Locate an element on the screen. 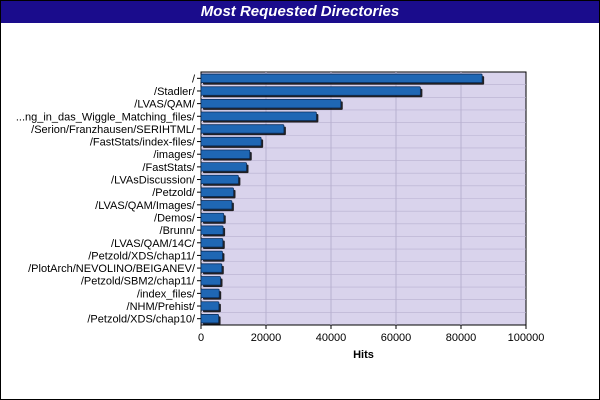  y-tick-label: /FastStats/ is located at coordinates (169, 168).